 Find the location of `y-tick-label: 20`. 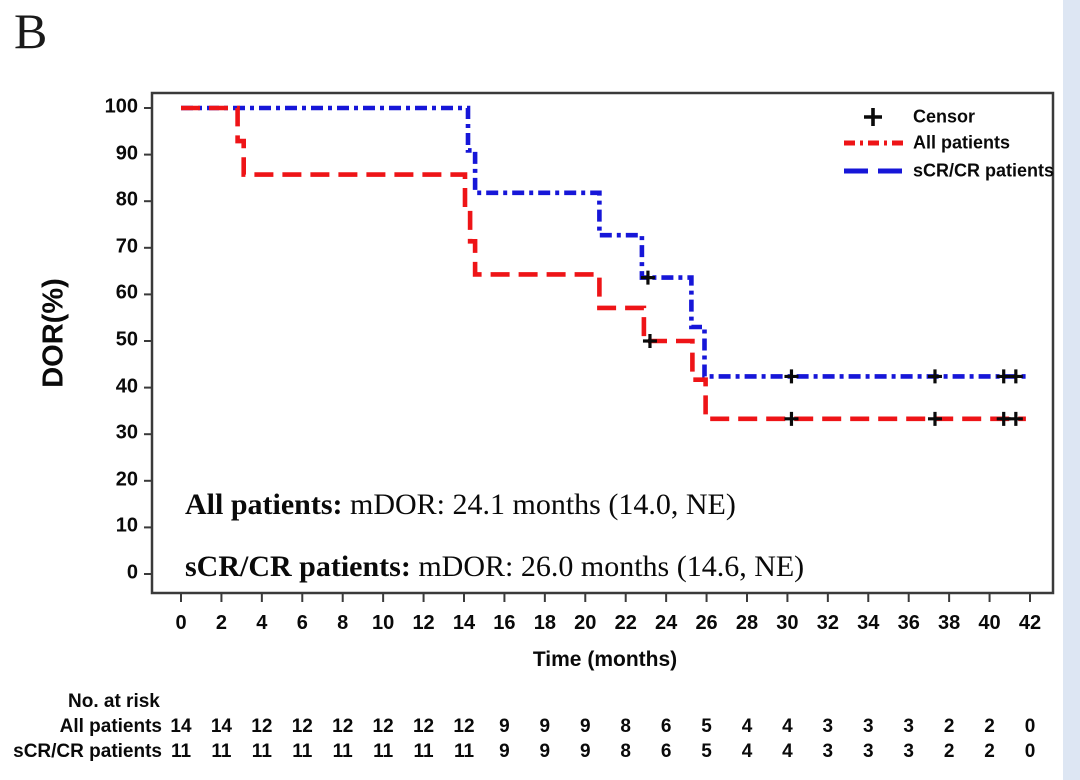

y-tick-label: 20 is located at coordinates (126, 479).